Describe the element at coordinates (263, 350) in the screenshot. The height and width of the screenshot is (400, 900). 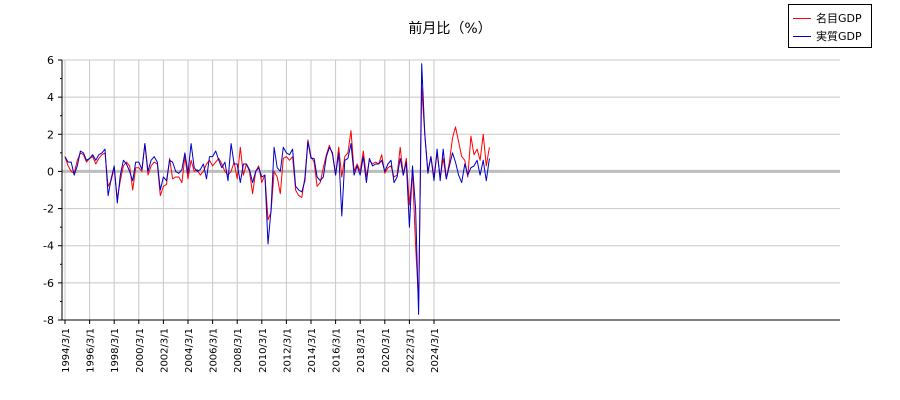
I see `x-tick-label: 2010/3/1` at that location.